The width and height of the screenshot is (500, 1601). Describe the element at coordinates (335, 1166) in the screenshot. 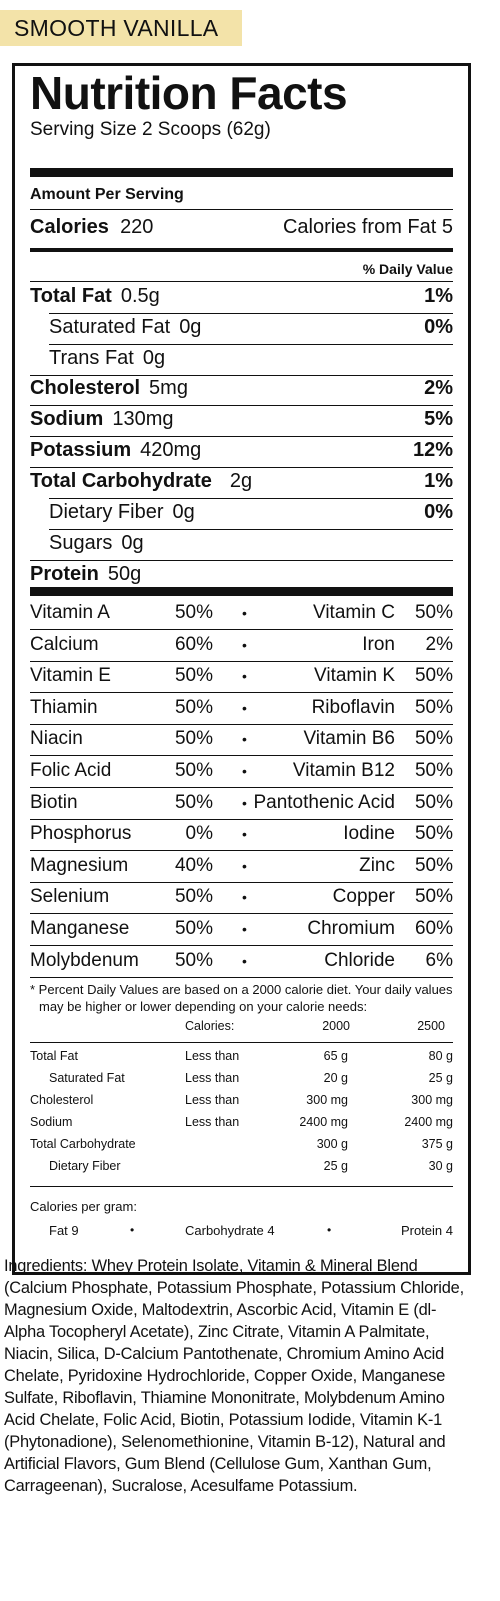

I see `footnote-2000: 25 g` at that location.